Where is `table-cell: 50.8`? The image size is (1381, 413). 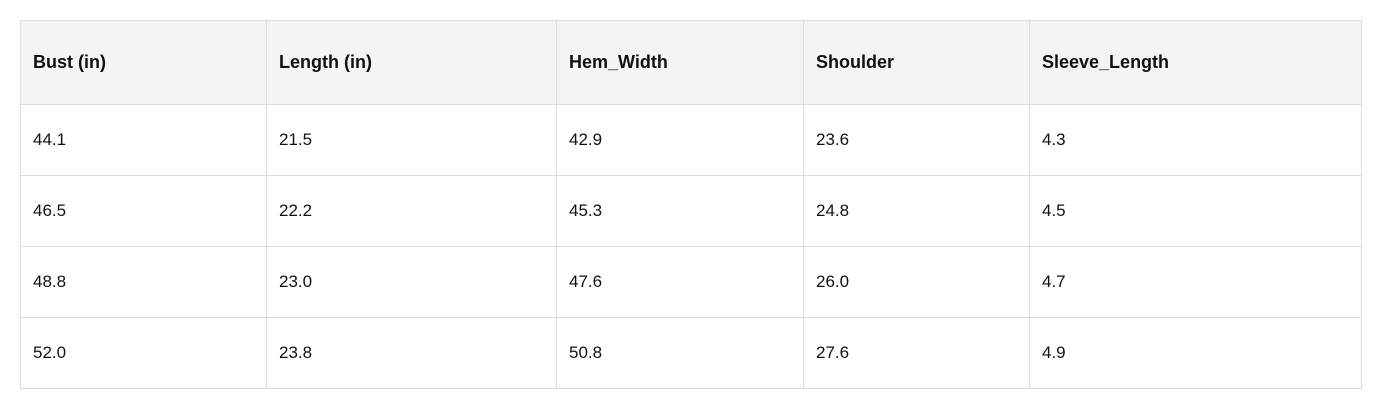 table-cell: 50.8 is located at coordinates (680, 353).